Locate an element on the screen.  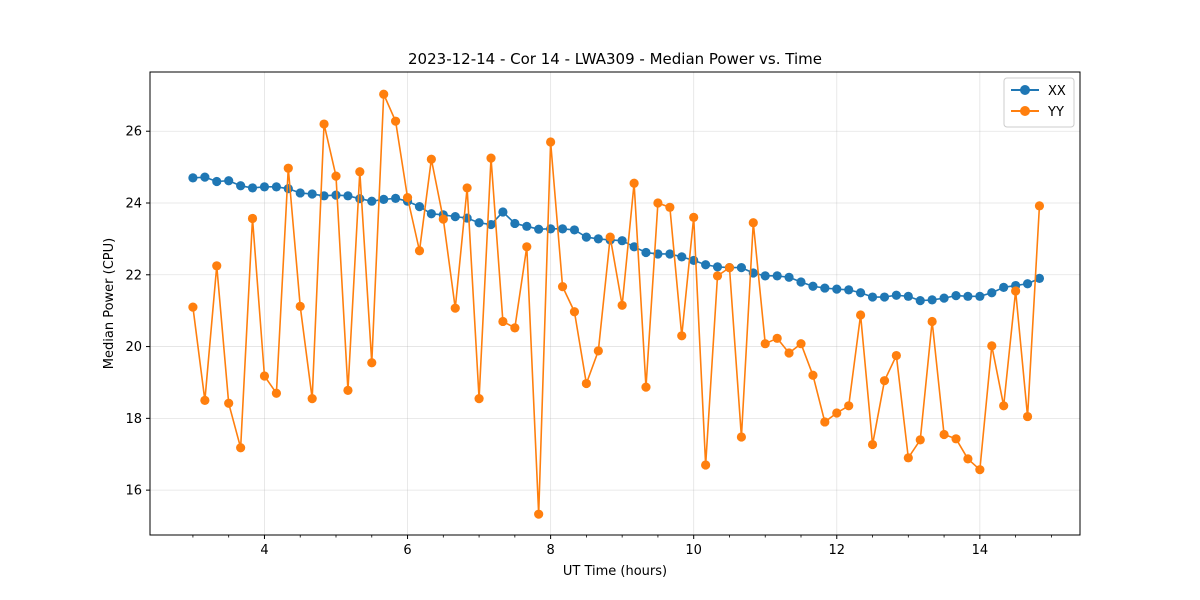
y-tick-label: 22 is located at coordinates (133, 275).